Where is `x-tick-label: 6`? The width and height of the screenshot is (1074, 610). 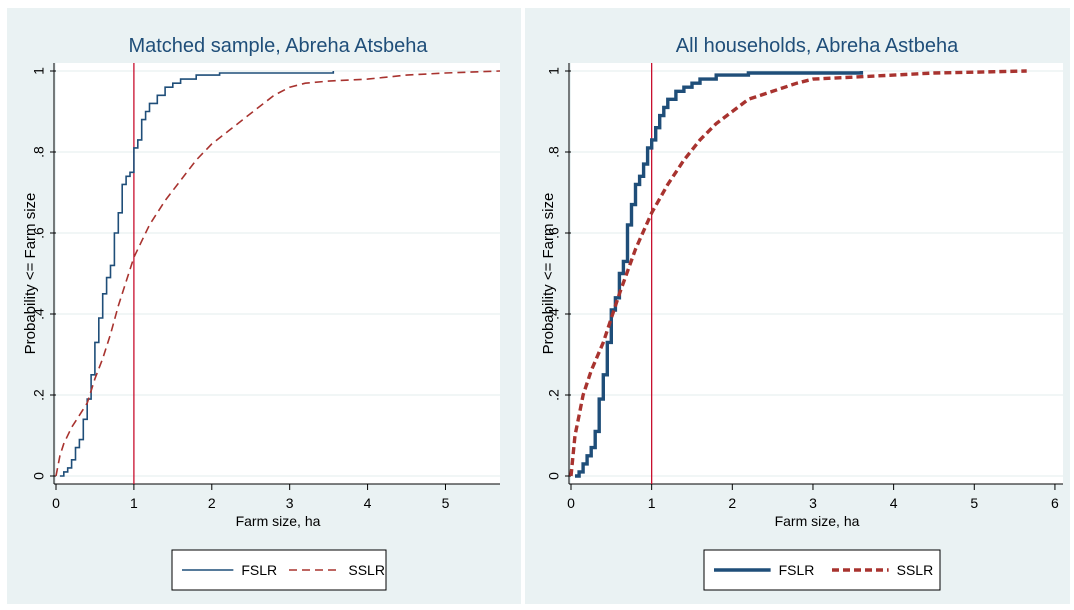 x-tick-label: 6 is located at coordinates (1055, 503).